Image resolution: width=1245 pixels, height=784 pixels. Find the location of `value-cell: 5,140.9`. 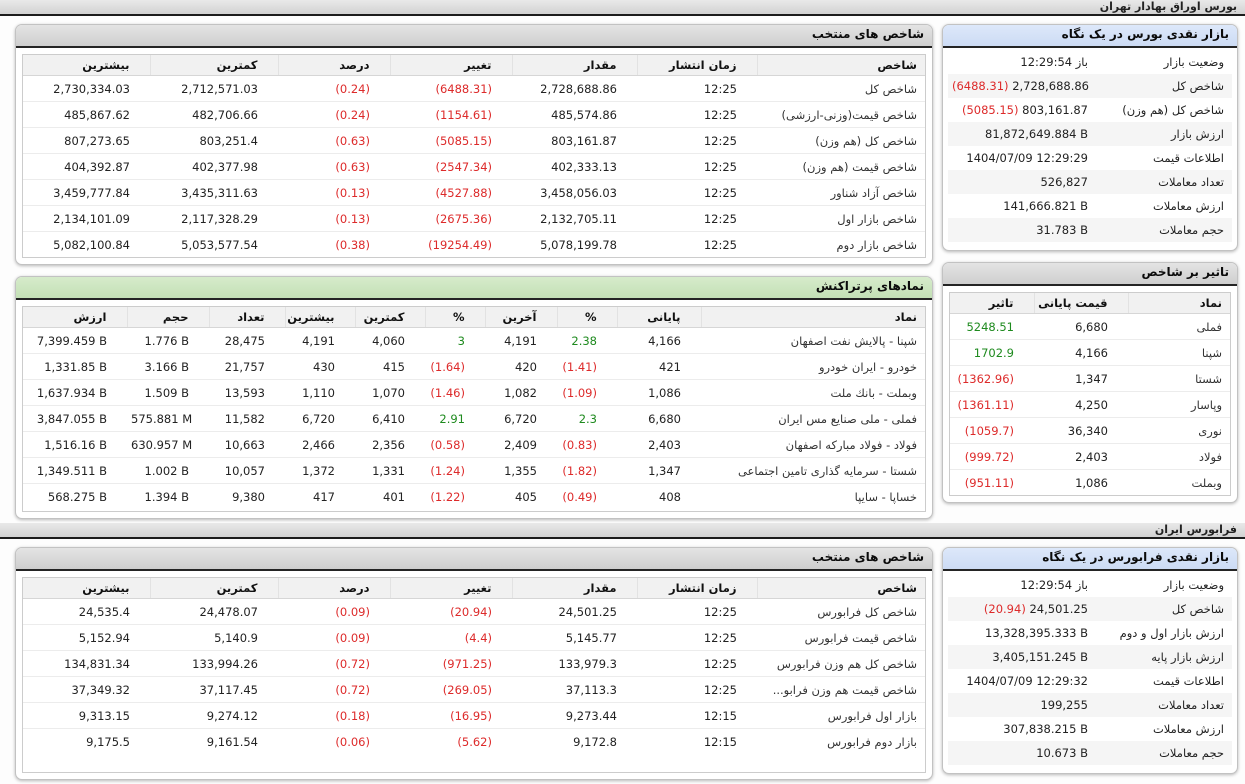

value-cell: 5,140.9 is located at coordinates (214, 637).